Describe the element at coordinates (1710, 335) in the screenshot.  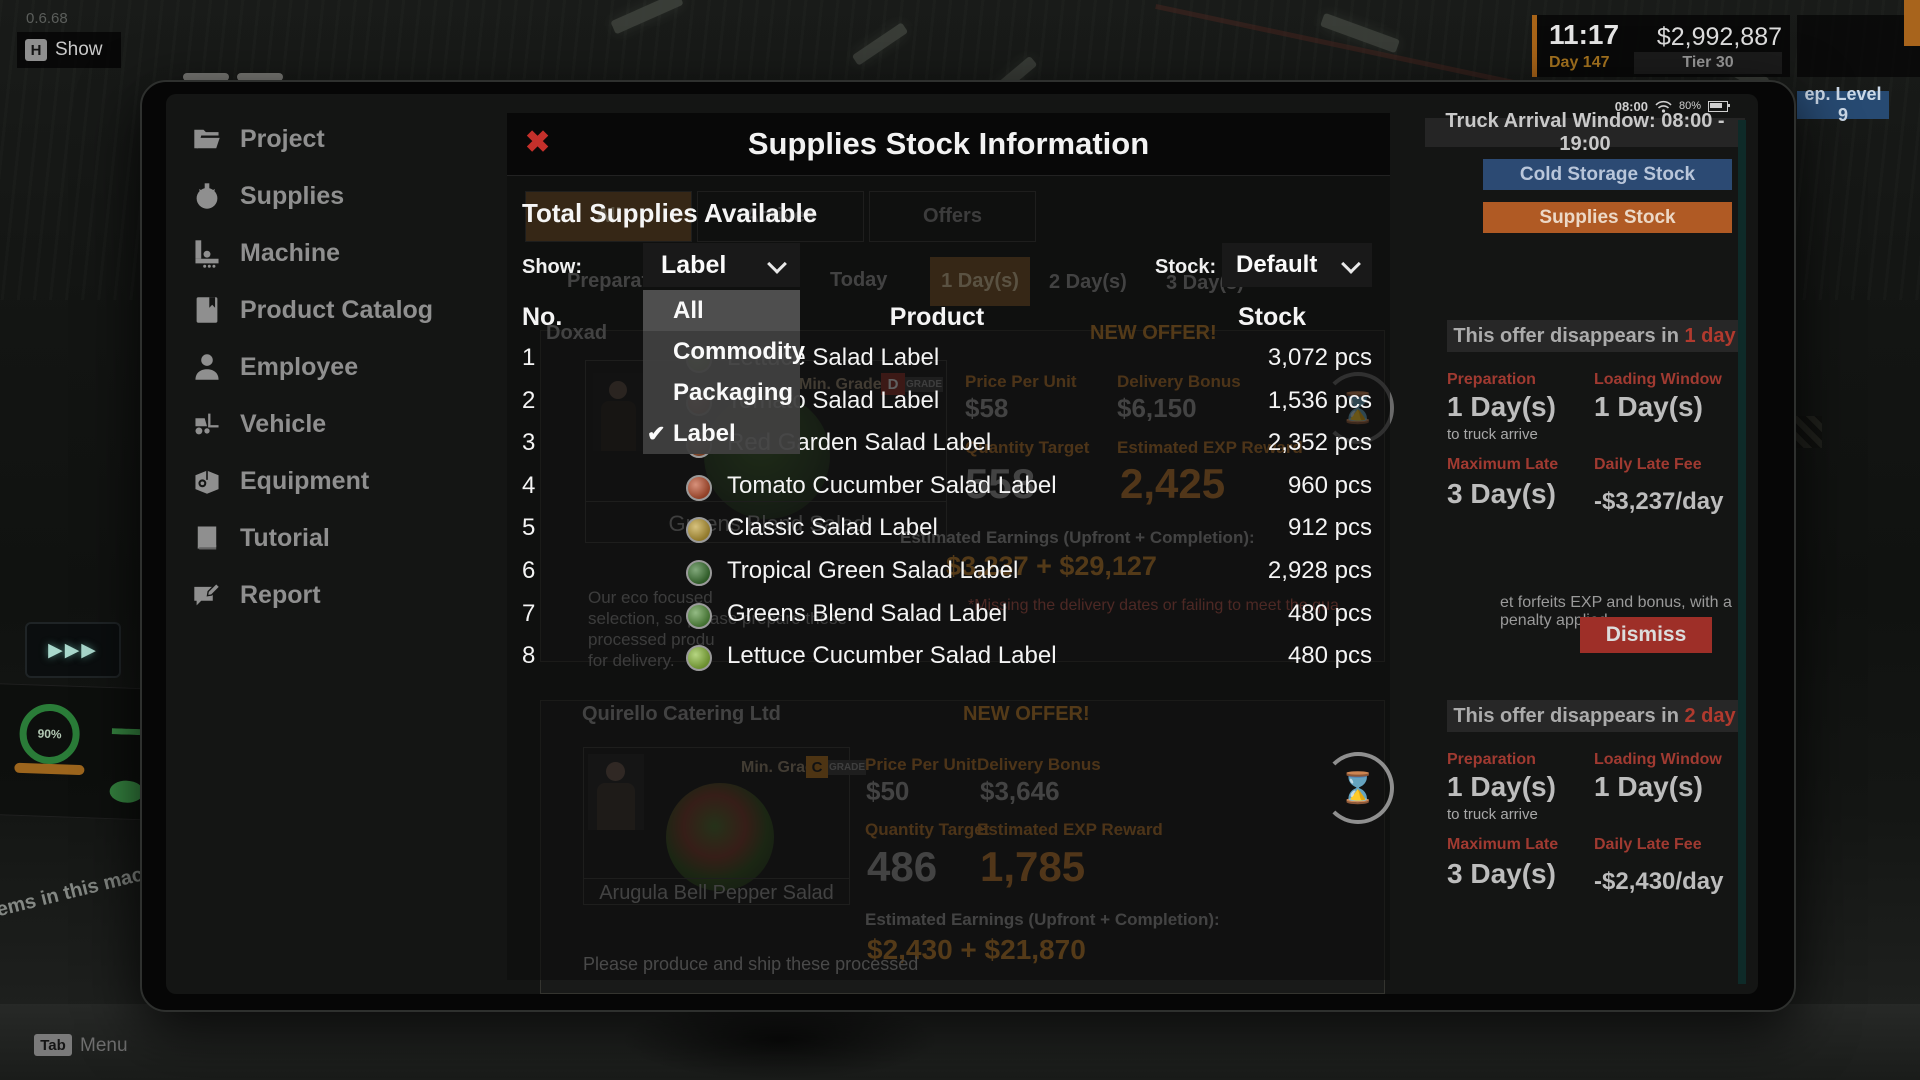
I see `expiry-value: 1 day` at that location.